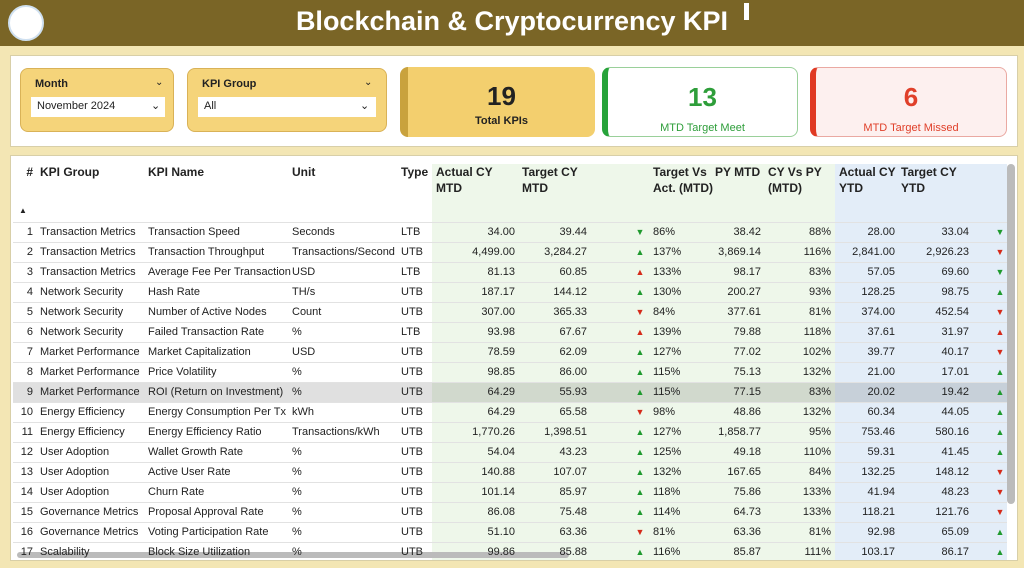 This screenshot has width=1024, height=568. I want to click on target-cy-ytd: 98.75, so click(955, 292).